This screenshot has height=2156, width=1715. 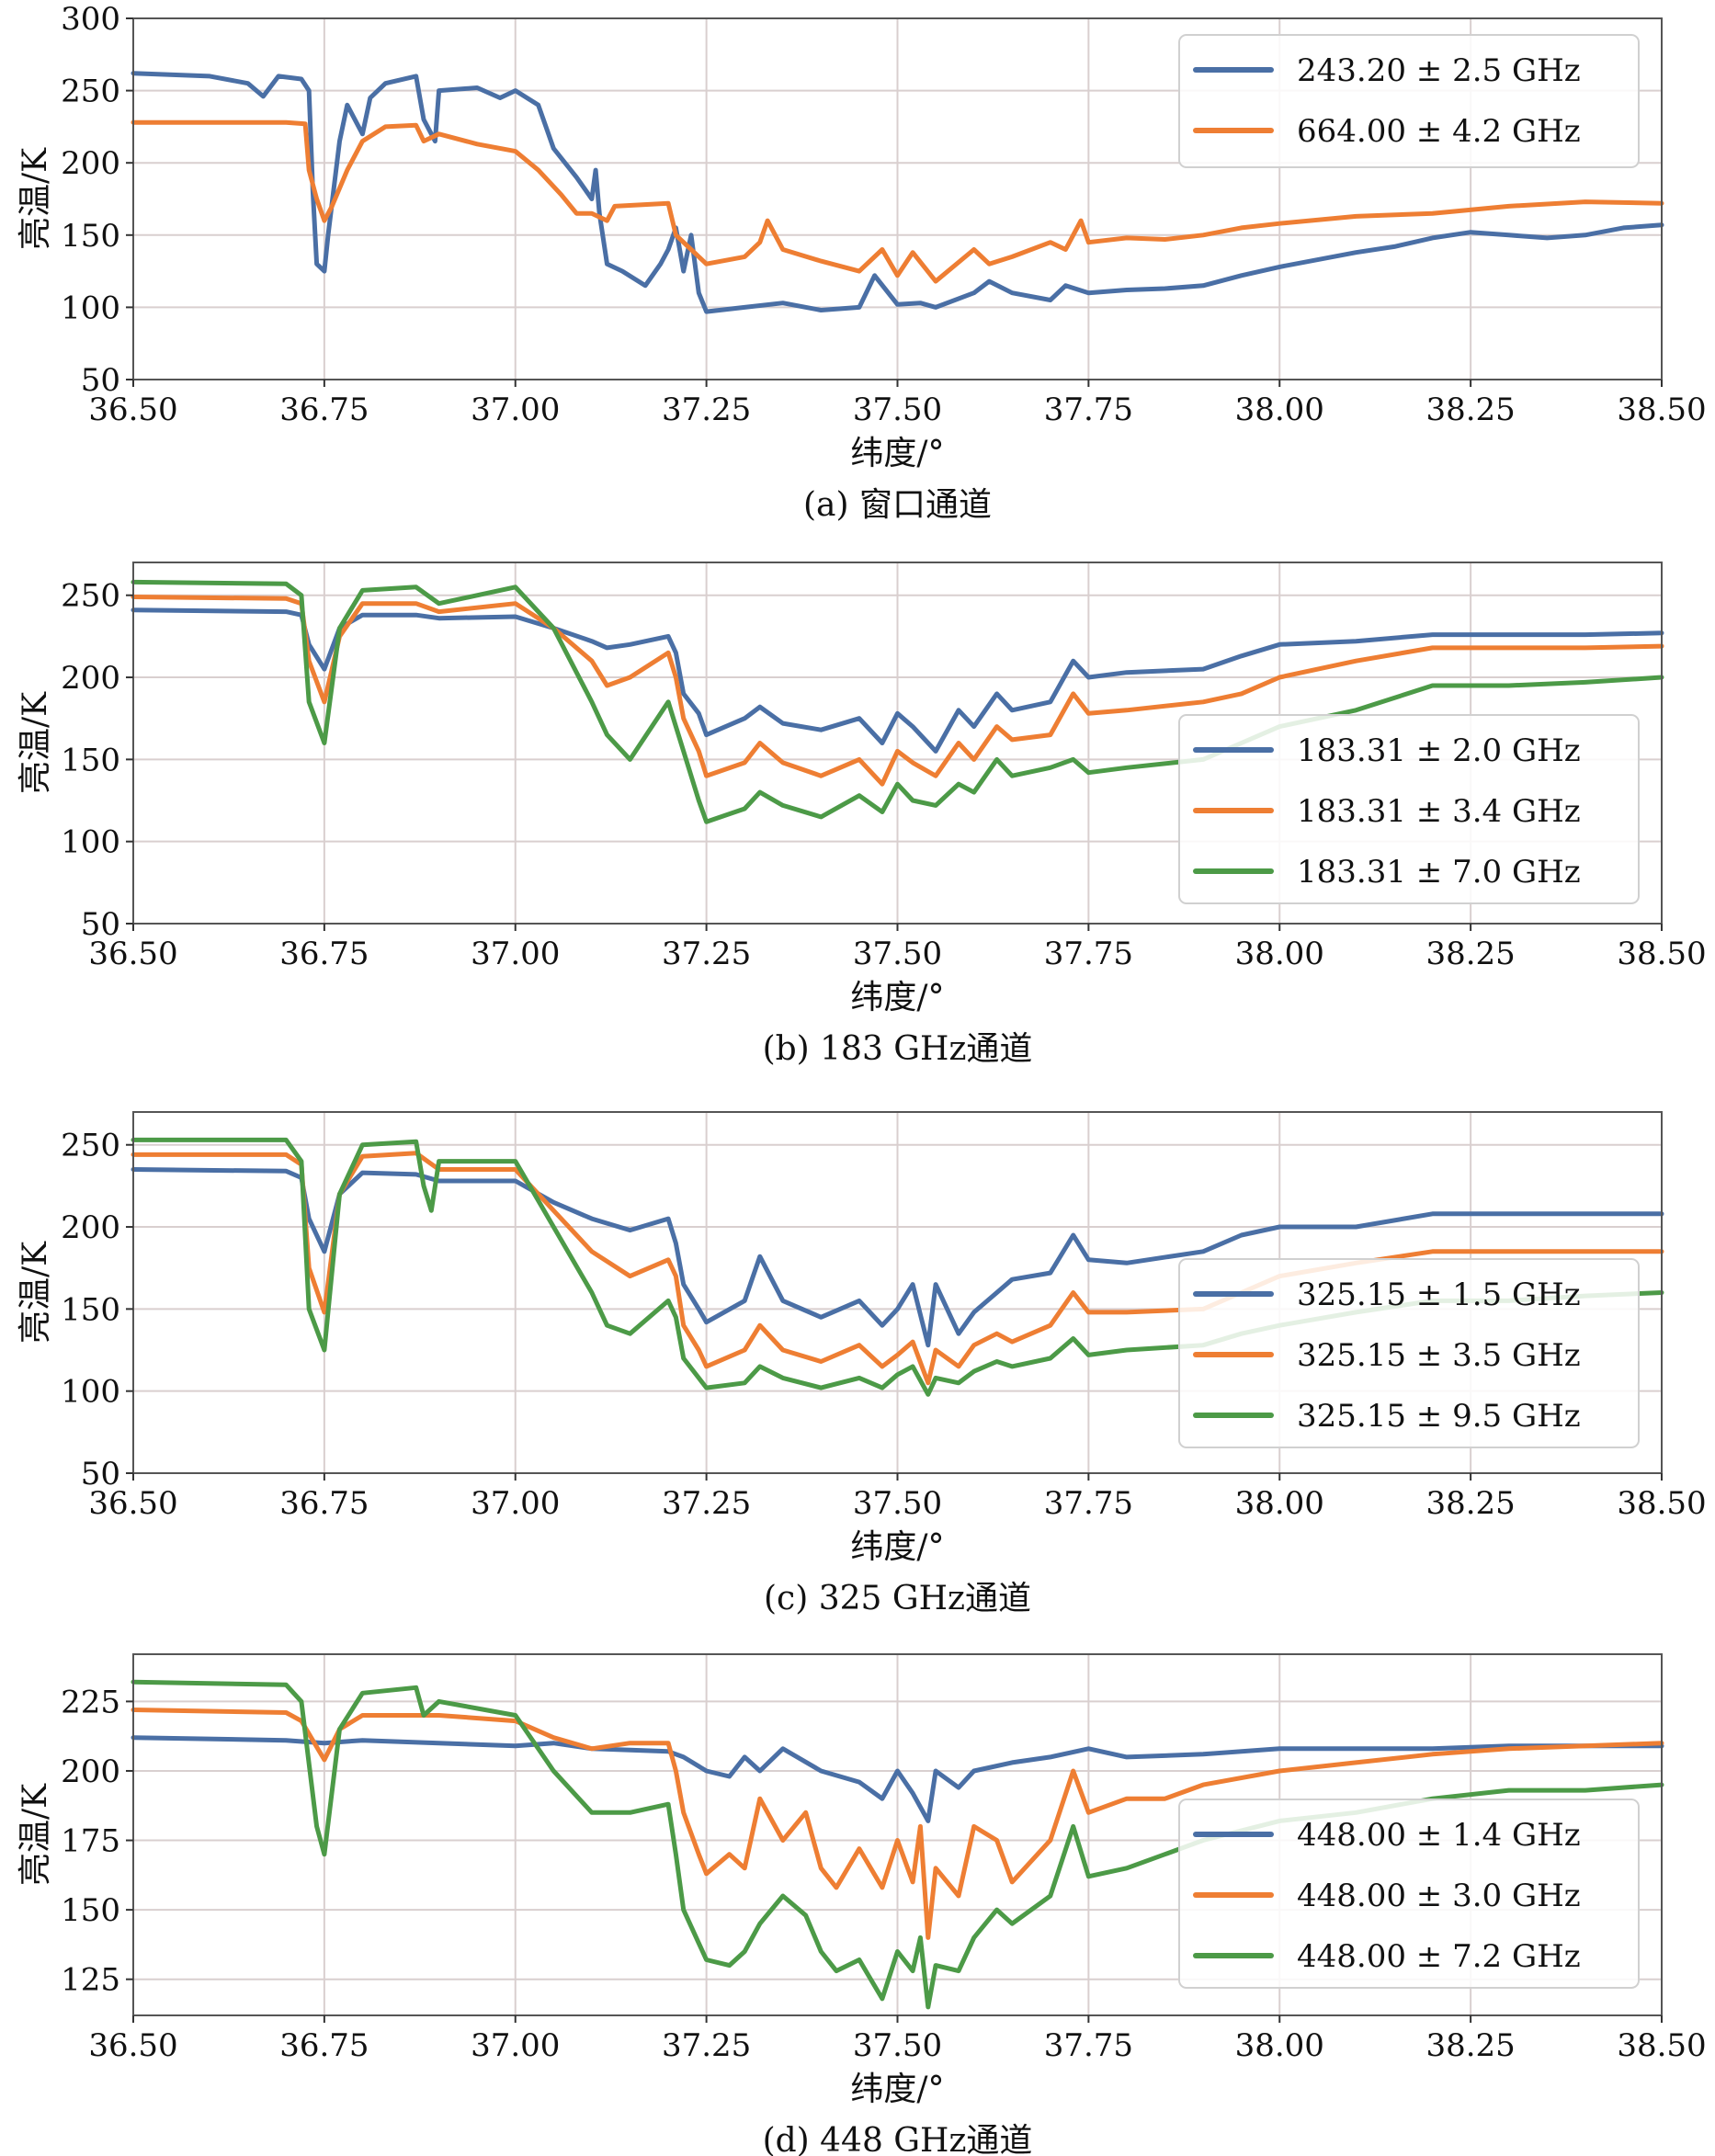 What do you see at coordinates (898, 1598) in the screenshot?
I see `panel-caption: (c) 325 GHz通道` at bounding box center [898, 1598].